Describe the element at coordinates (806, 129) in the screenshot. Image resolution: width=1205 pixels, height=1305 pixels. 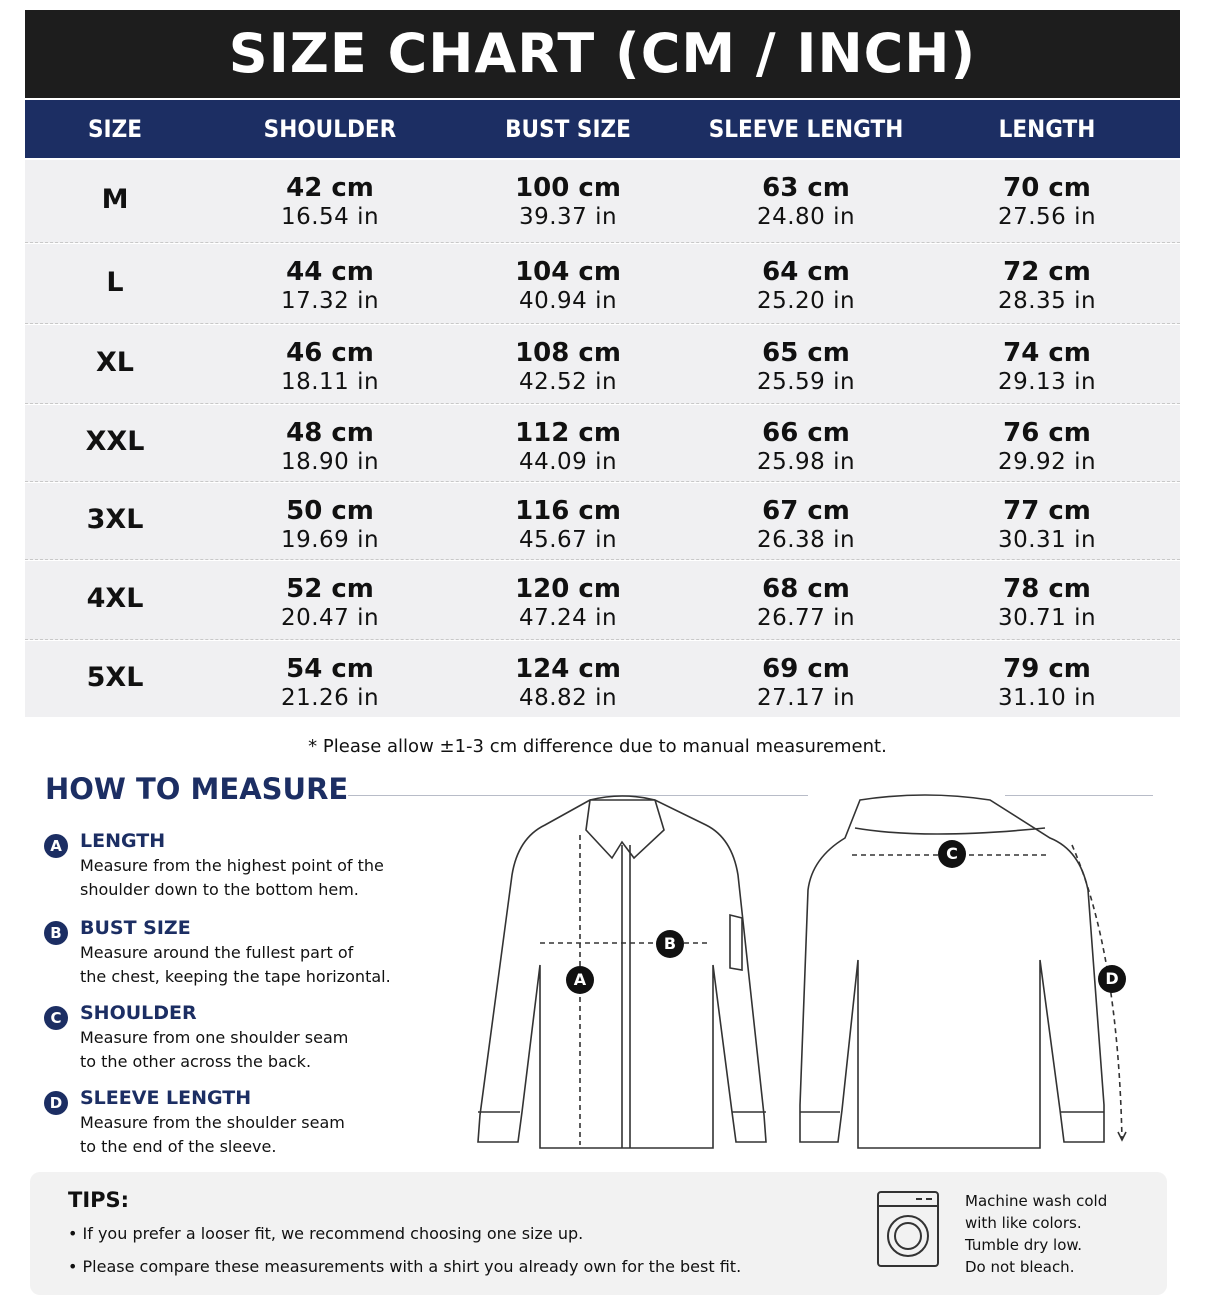
I see `column-header: SLEEVE LENGTH` at that location.